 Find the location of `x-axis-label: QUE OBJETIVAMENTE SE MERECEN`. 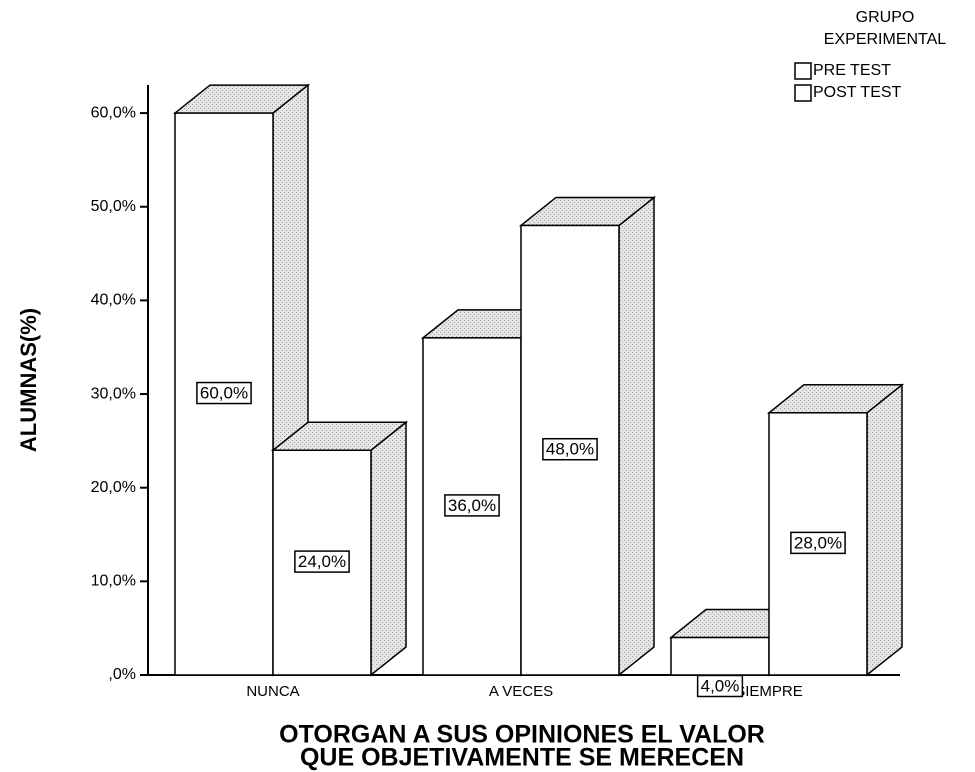

x-axis-label: QUE OBJETIVAMENTE SE MERECEN is located at coordinates (522, 758).